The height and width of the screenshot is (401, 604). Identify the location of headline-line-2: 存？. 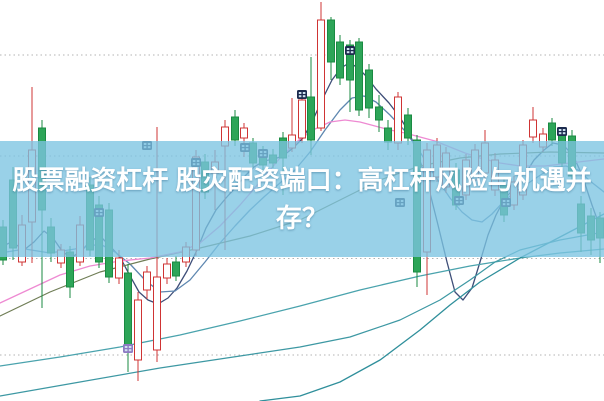
(301, 218).